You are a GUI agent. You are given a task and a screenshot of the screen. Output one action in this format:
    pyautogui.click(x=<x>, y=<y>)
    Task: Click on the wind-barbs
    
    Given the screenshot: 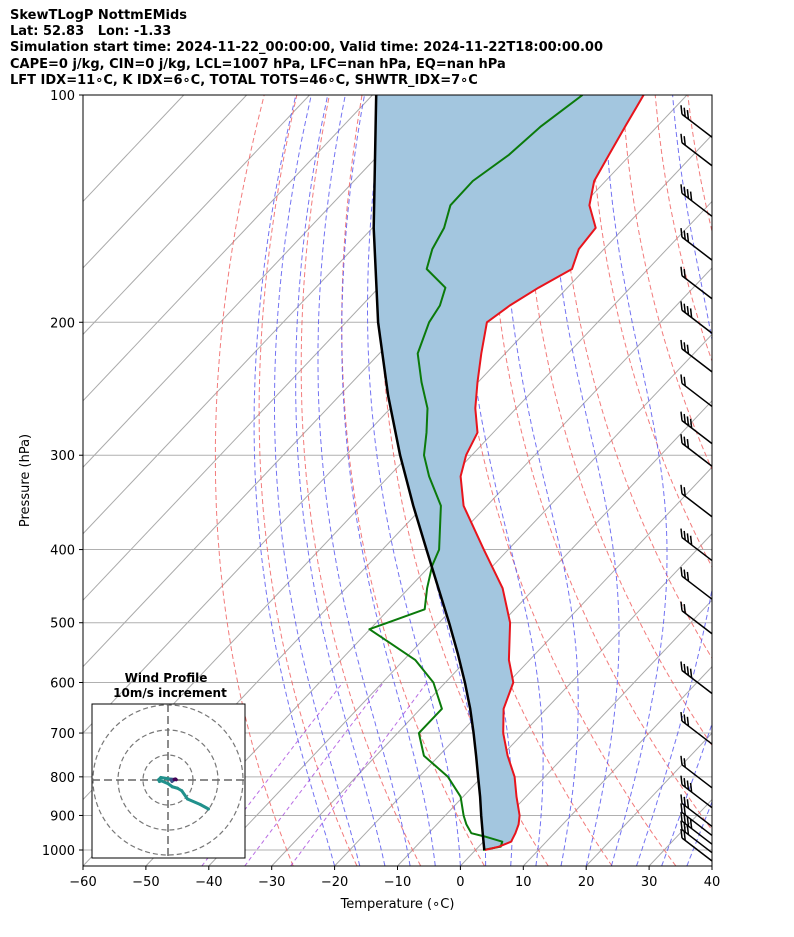 What is the action you would take?
    pyautogui.click(x=696, y=483)
    